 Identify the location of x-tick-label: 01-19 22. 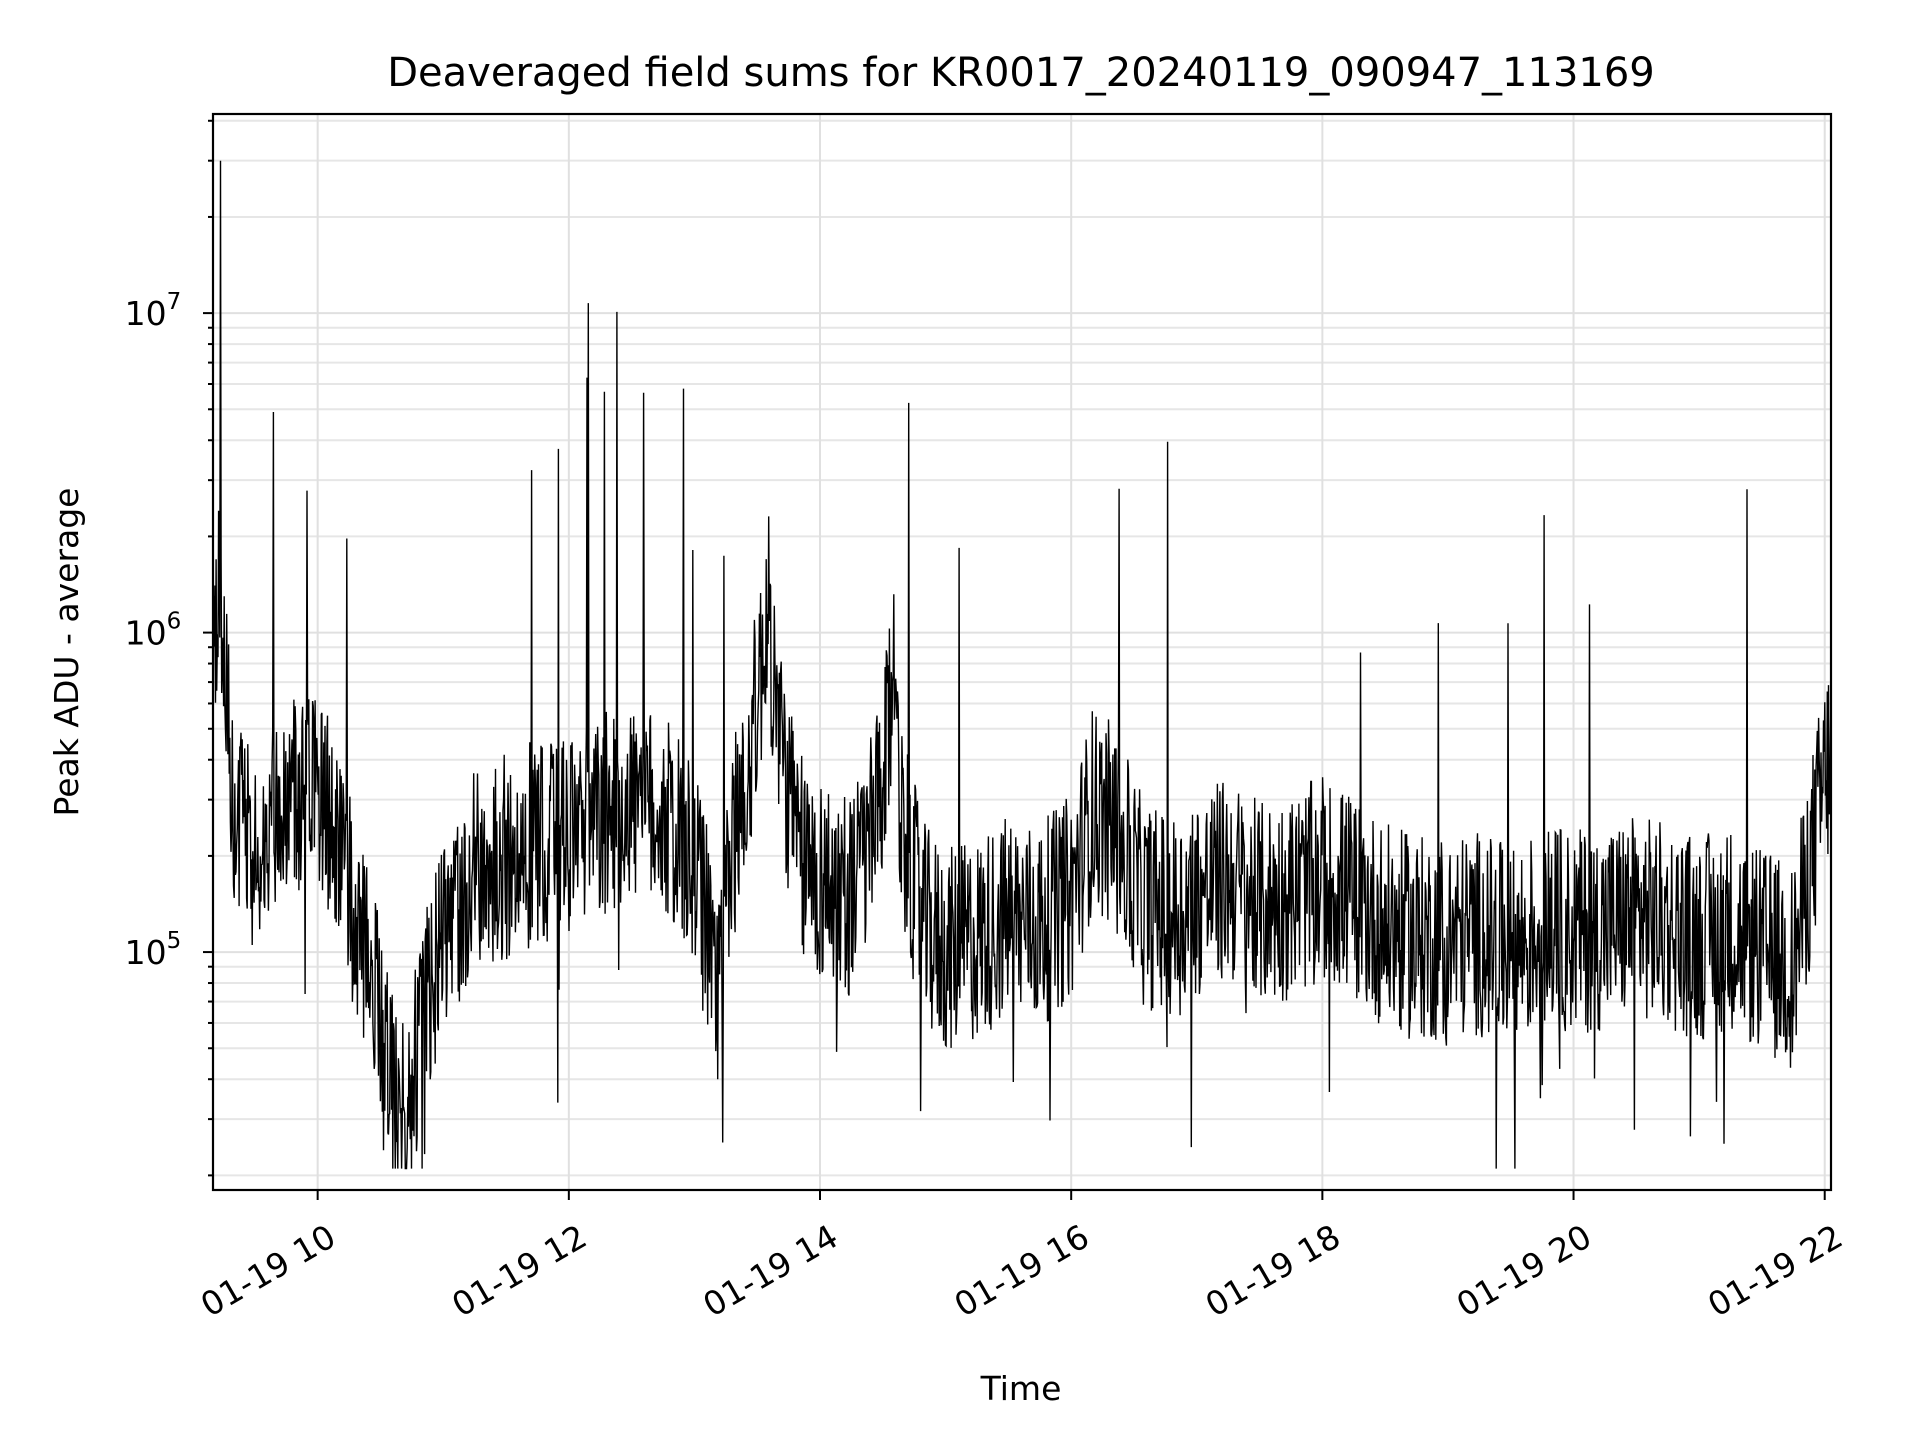
(1775, 1271).